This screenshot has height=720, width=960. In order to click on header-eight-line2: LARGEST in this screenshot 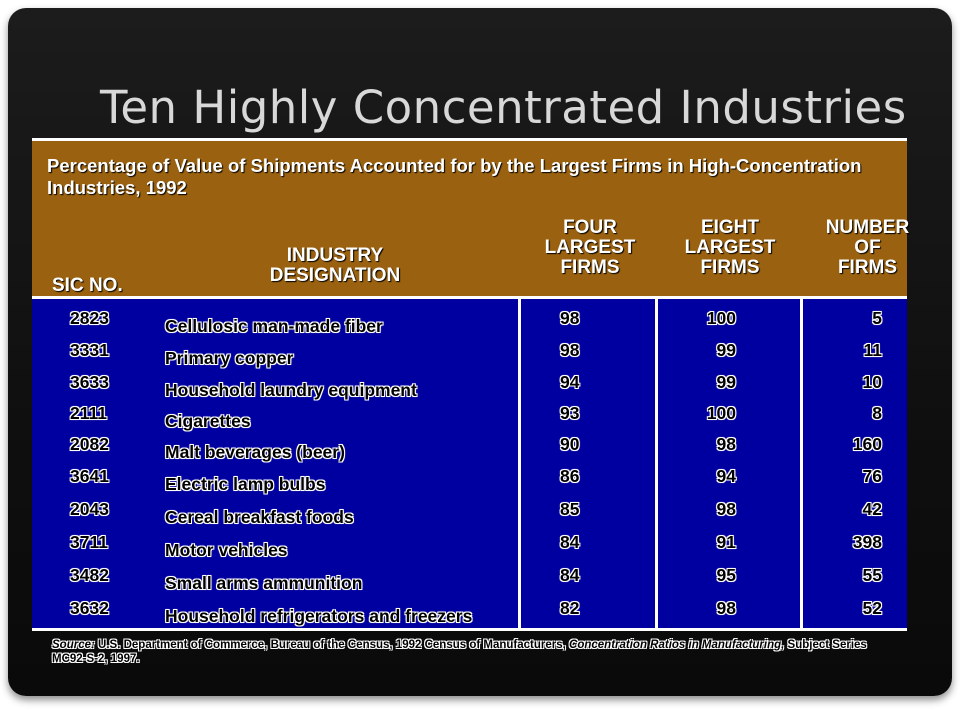, I will do `click(730, 247)`.